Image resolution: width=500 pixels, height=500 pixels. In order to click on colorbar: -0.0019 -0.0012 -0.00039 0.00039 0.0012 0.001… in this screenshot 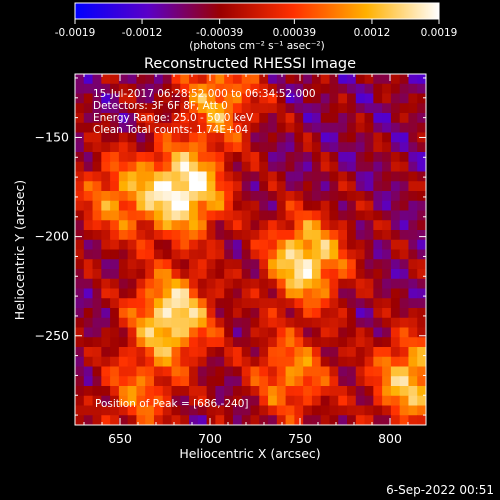, I will do `click(256, 27)`.